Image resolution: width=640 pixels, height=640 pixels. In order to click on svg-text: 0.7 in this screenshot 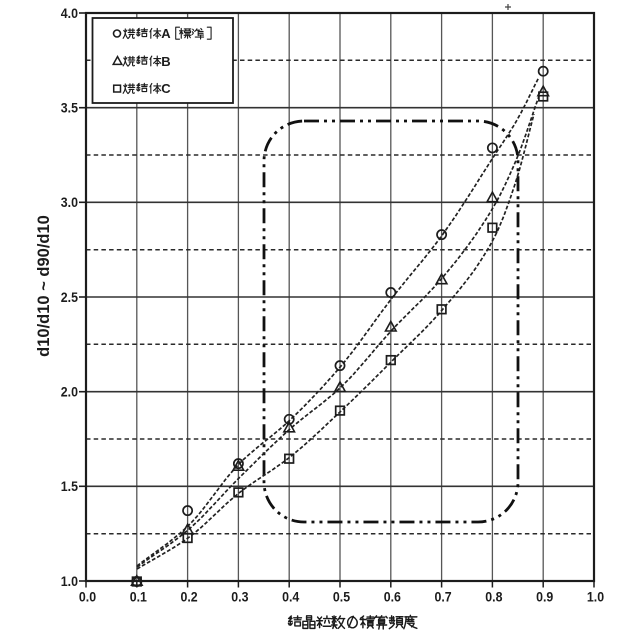, I will do `click(443, 597)`.